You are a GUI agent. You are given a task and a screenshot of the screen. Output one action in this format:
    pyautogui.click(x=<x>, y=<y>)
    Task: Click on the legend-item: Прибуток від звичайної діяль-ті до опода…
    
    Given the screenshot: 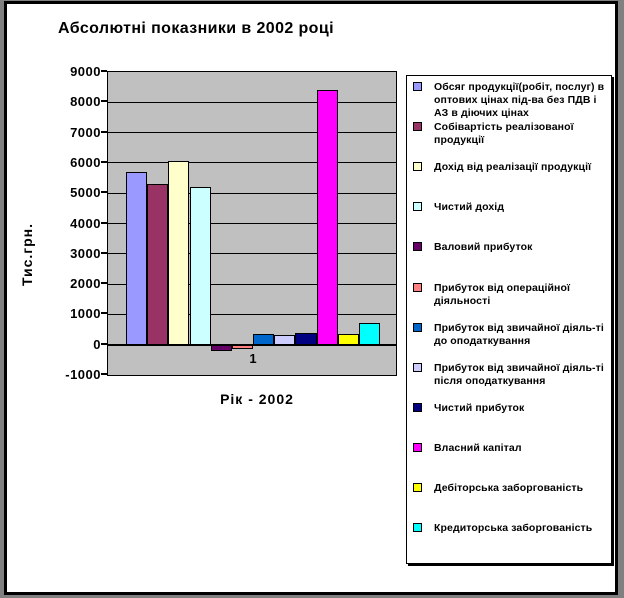 What is the action you would take?
    pyautogui.click(x=510, y=335)
    